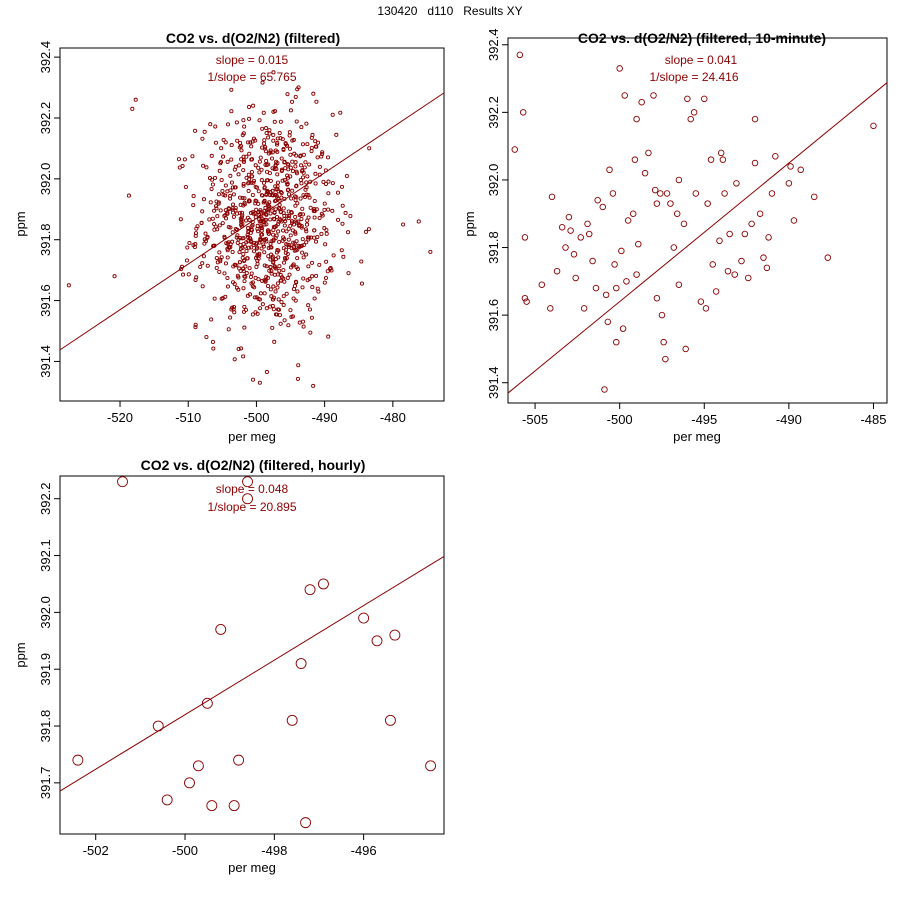 The width and height of the screenshot is (900, 900). What do you see at coordinates (45, 179) in the screenshot?
I see `y-tick-label: 392.0` at bounding box center [45, 179].